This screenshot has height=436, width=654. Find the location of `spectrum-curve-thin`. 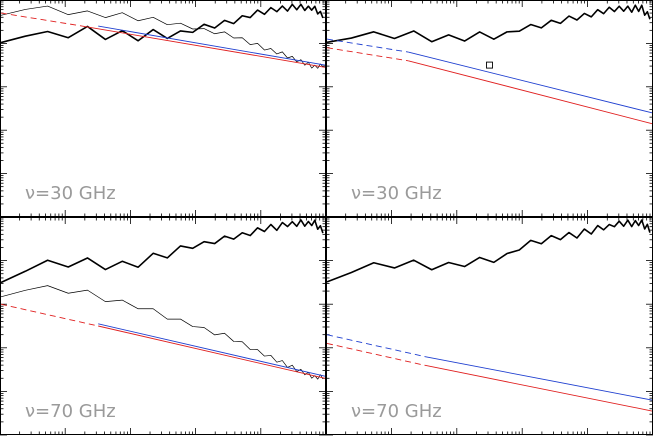

spectrum-curve-thin is located at coordinates (162, 332).